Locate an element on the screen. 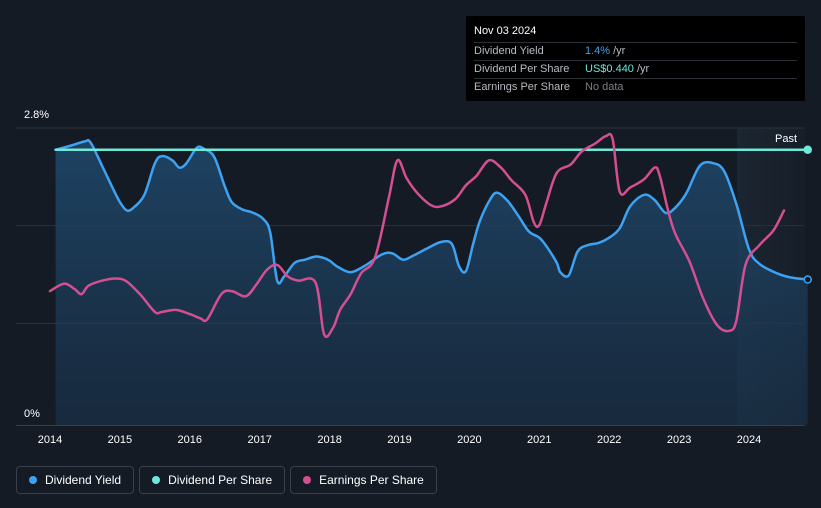 The image size is (821, 508). x-tick-label: 2019 is located at coordinates (399, 440).